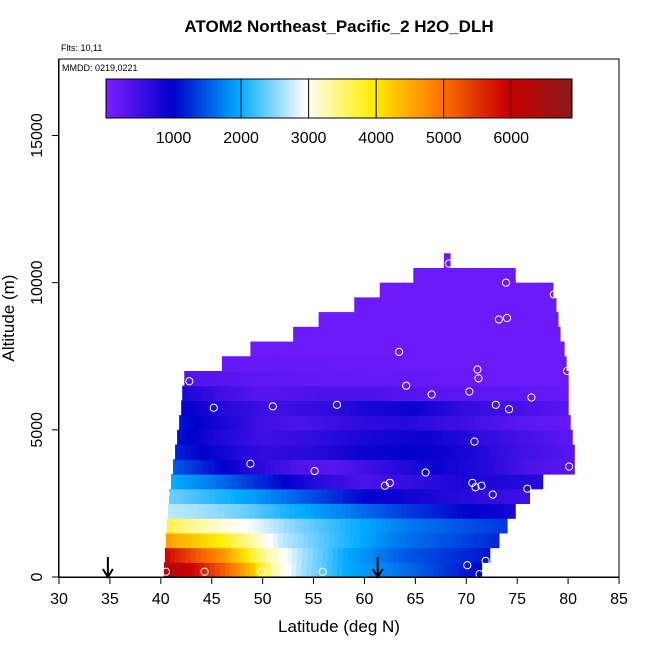 Image resolution: width=650 pixels, height=650 pixels. I want to click on y-axis-label: Altitude (m), so click(9, 318).